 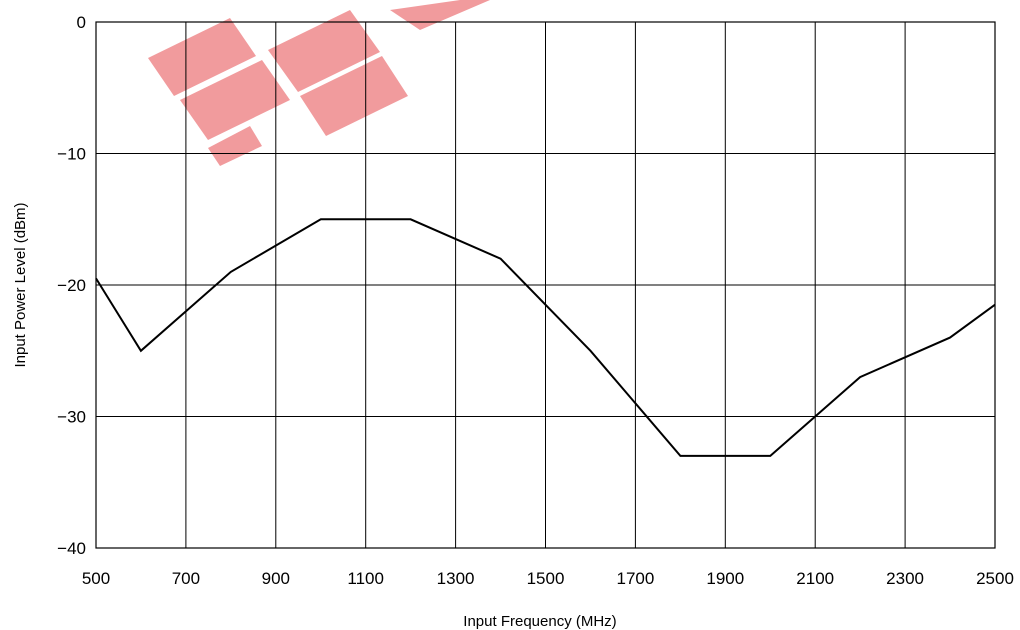 I want to click on y-tick-label: −20, so click(x=71, y=285).